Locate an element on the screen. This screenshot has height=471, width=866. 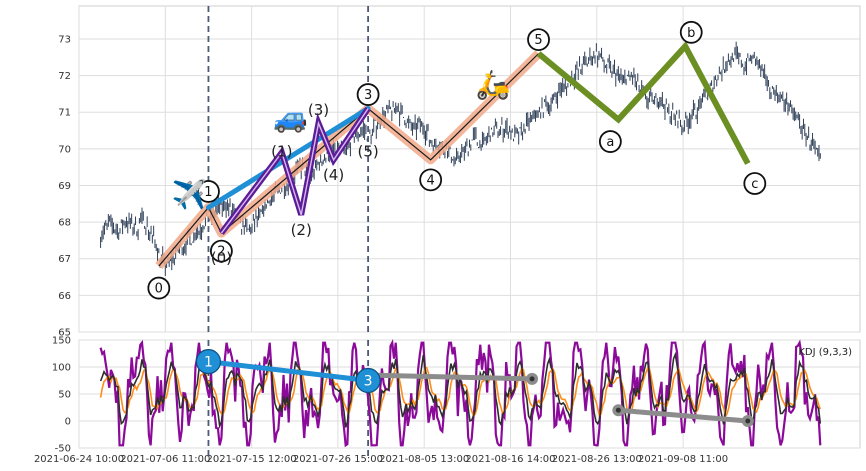
impulse-wave-label: 0 is located at coordinates (159, 289).